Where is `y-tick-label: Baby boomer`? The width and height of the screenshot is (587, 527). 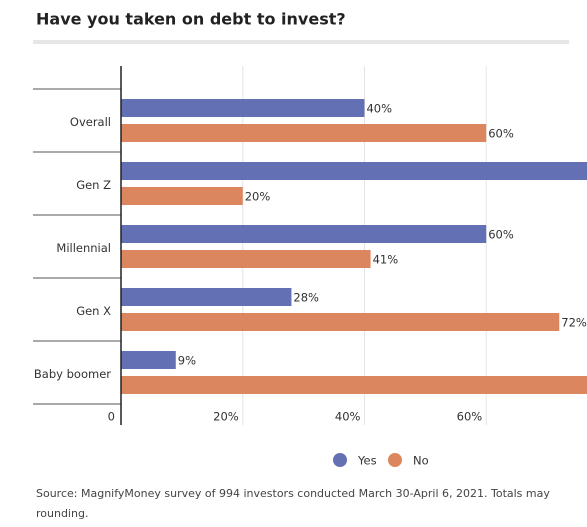 y-tick-label: Baby boomer is located at coordinates (72, 374).